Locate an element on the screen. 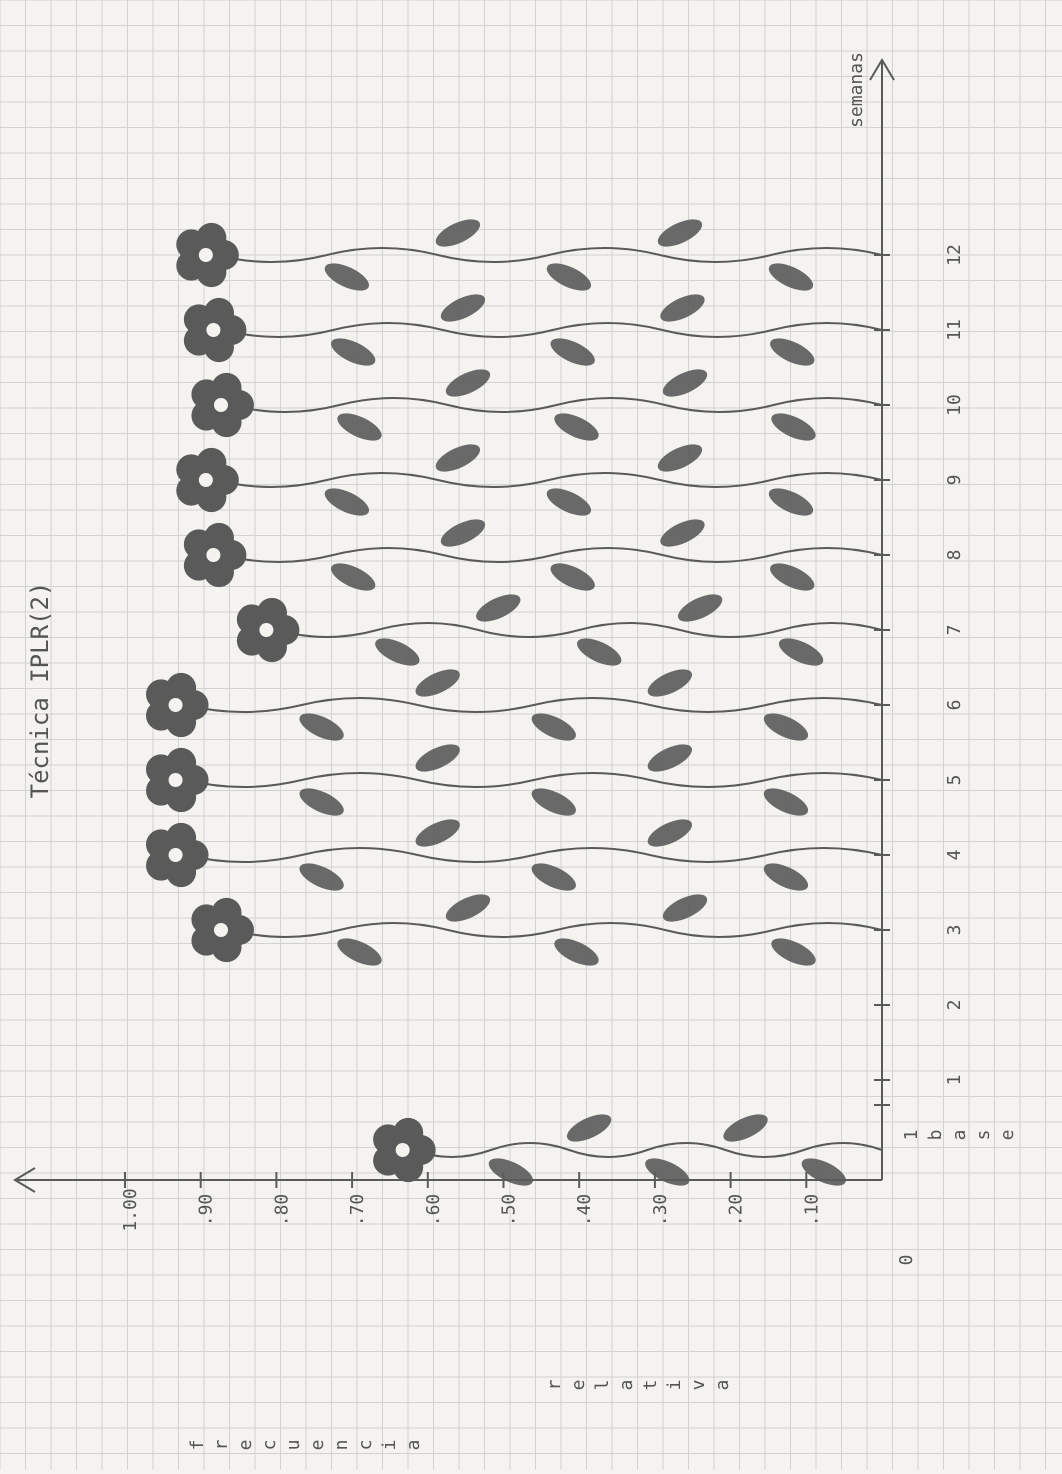 This screenshot has width=1062, height=1474. y-tick-label: .40 is located at coordinates (584, 1210).